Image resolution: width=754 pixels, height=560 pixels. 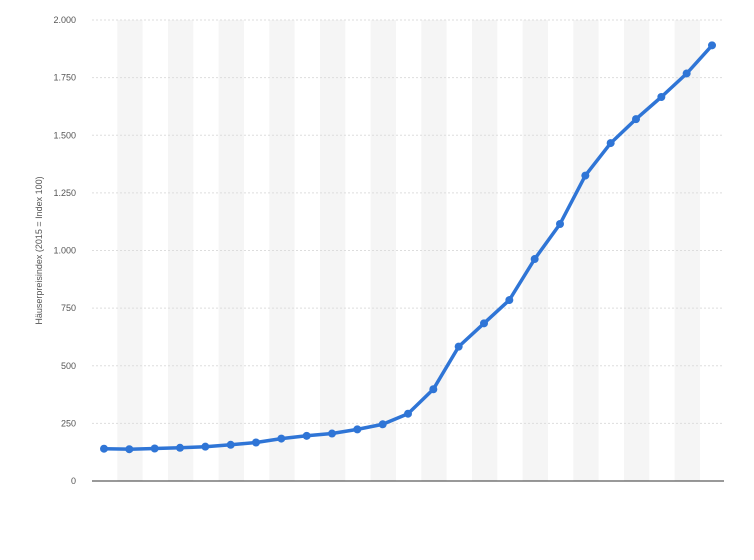 I want to click on y-tick-label: 1.250, so click(x=64, y=193).